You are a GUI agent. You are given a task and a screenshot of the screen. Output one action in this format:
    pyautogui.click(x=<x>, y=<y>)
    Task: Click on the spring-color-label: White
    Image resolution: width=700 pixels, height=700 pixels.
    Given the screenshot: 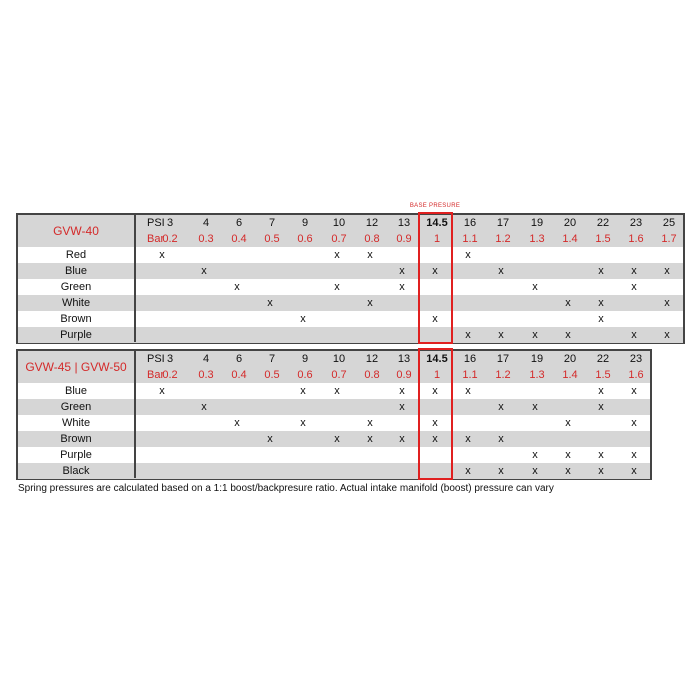 What is the action you would take?
    pyautogui.click(x=76, y=423)
    